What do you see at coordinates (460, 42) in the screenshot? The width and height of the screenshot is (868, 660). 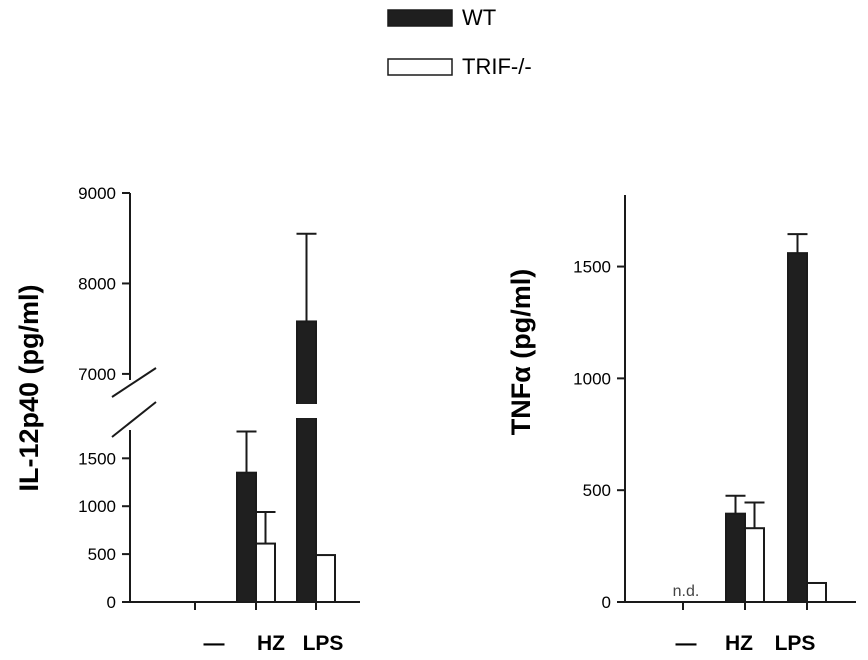 I see `legend: WT TRIF-/-` at bounding box center [460, 42].